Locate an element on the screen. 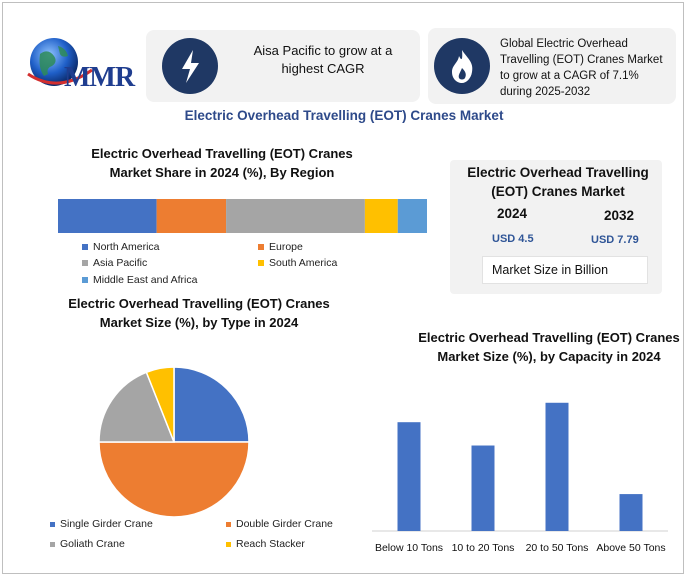 The image size is (688, 578). legend-label: Single Girder Crane is located at coordinates (106, 524).